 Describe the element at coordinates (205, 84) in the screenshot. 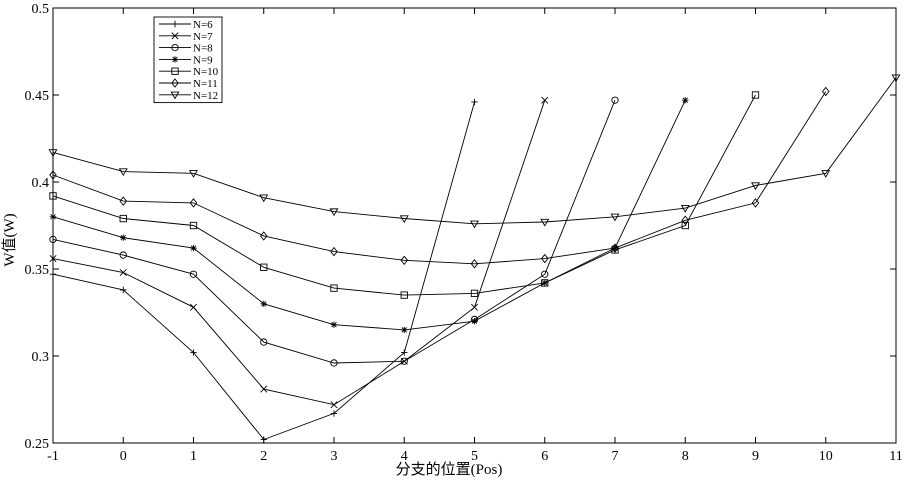

I see `legend-label: N=11` at that location.